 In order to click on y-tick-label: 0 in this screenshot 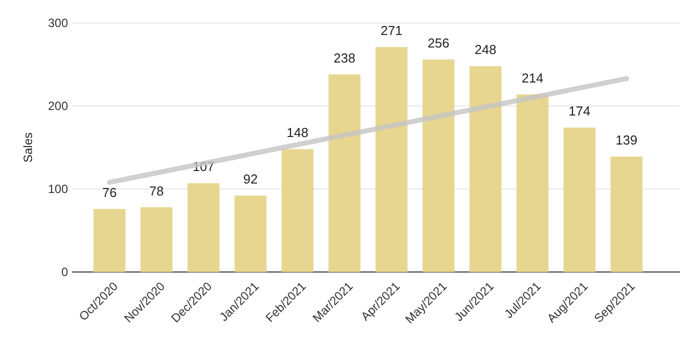, I will do `click(64, 272)`.